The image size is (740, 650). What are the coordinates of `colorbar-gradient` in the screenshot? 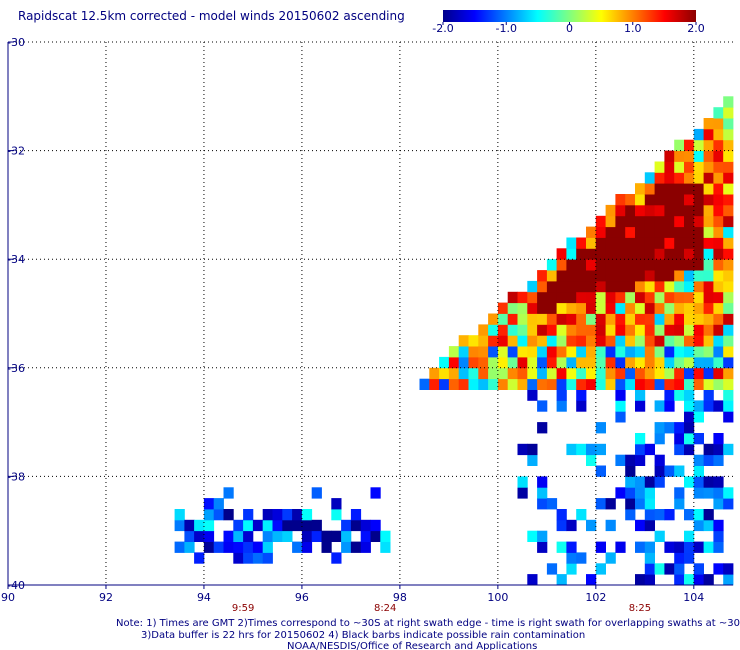 It's located at (569, 16).